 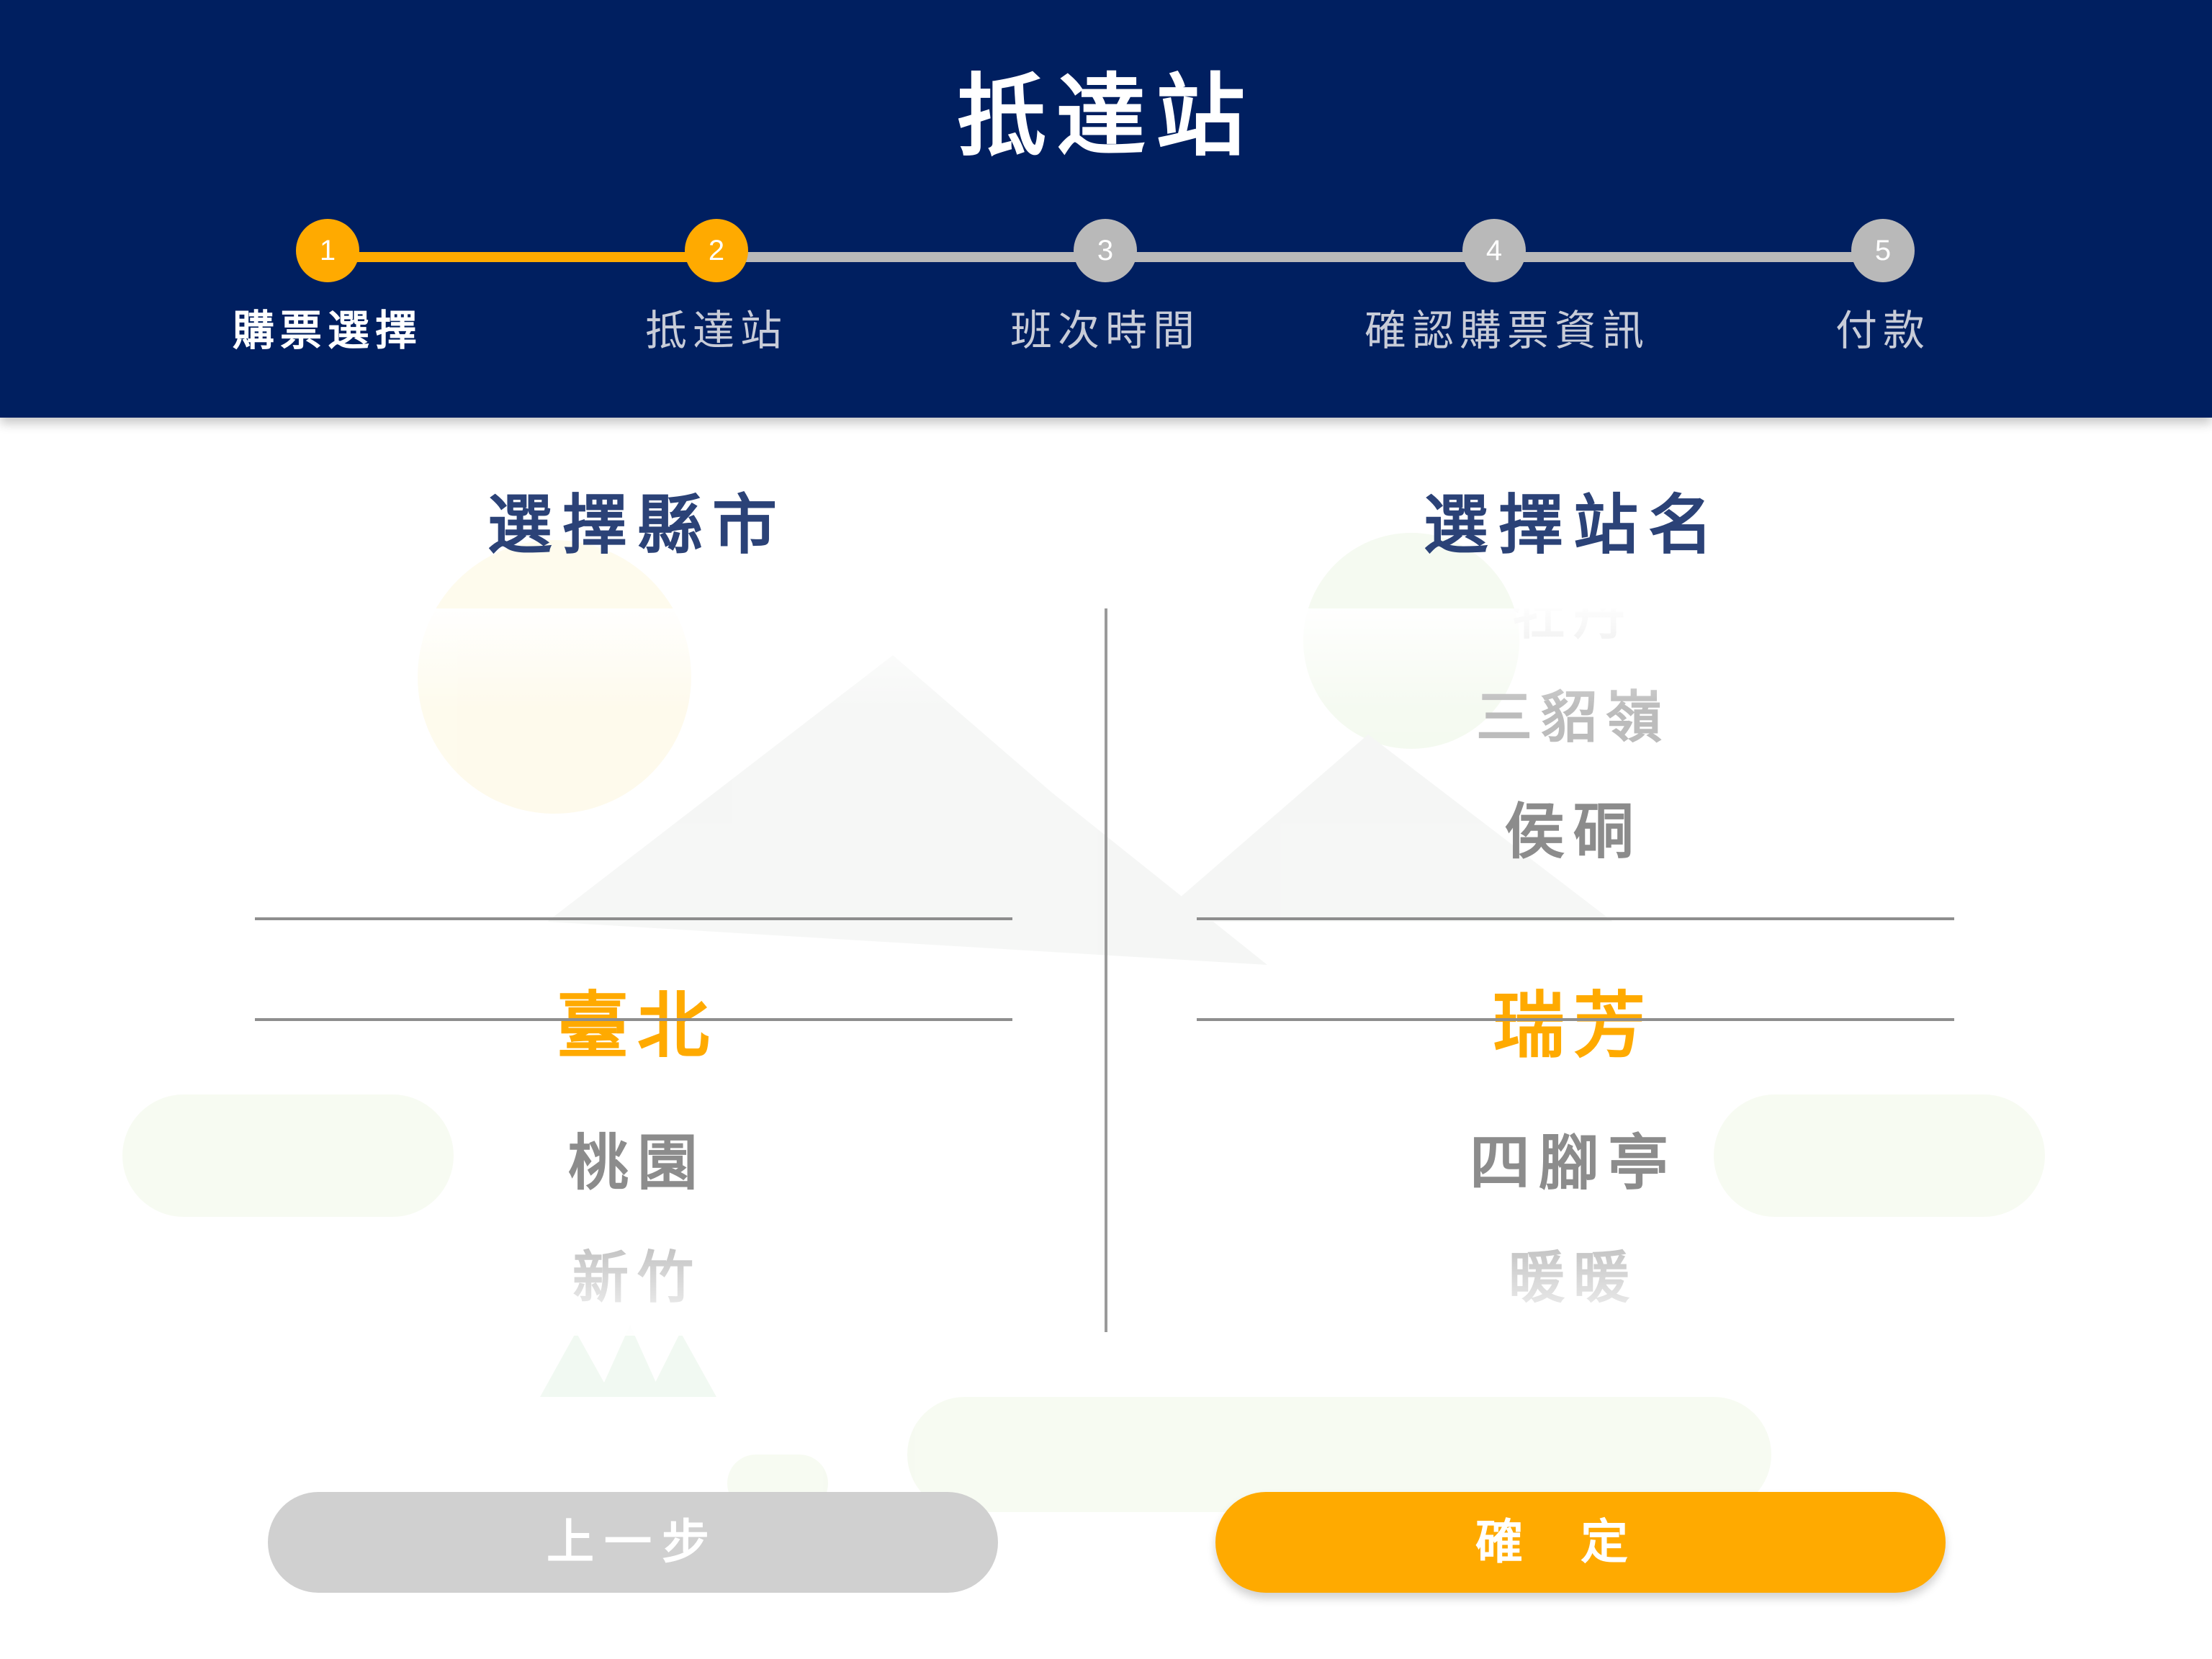 What do you see at coordinates (637, 972) in the screenshot?
I see `county-picker: 臺北 桃園 新竹 苗栗` at bounding box center [637, 972].